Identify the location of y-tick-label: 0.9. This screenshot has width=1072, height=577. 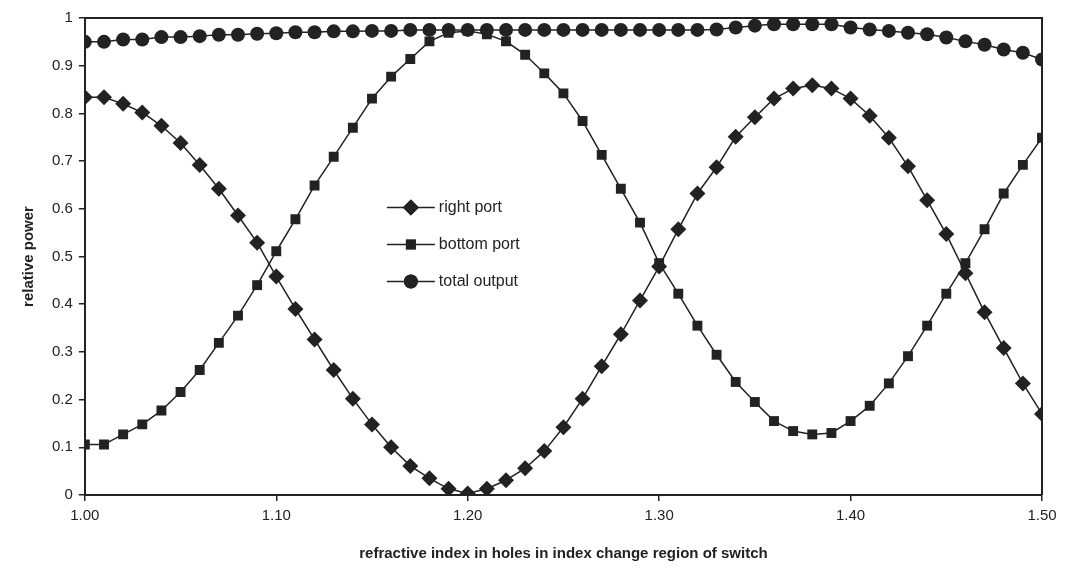
(62, 64).